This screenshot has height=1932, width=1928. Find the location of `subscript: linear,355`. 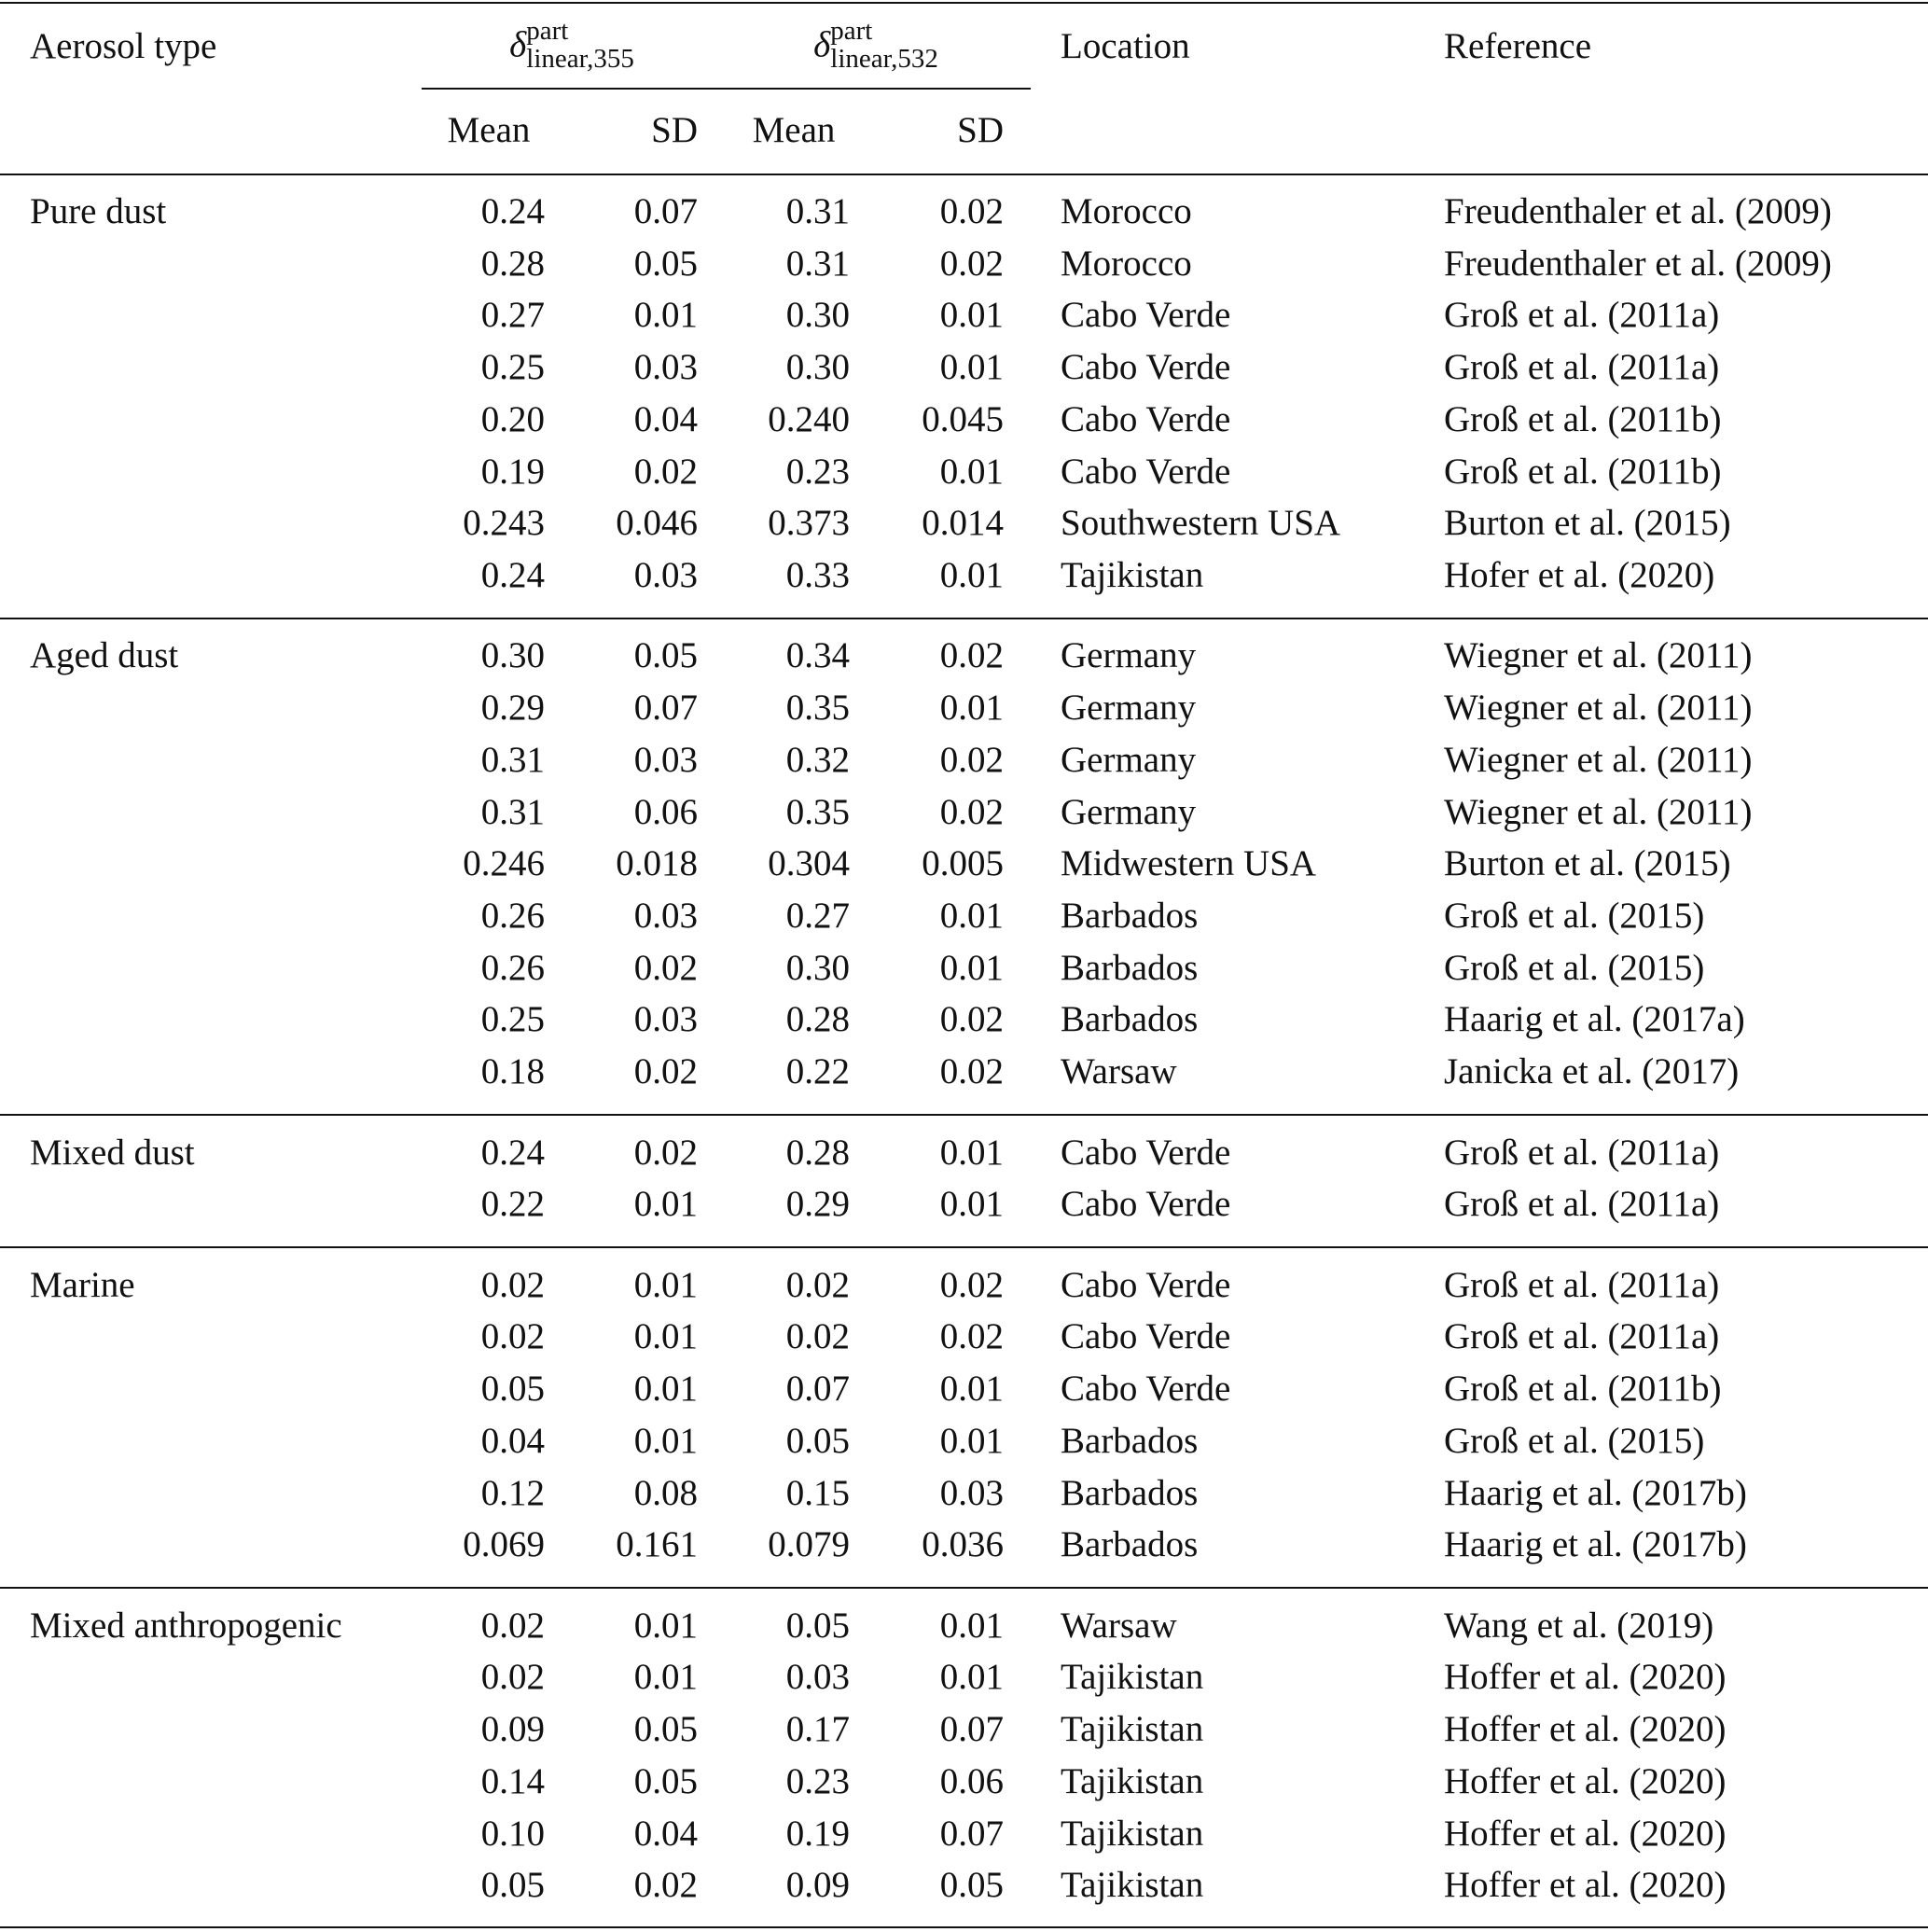

subscript: linear,355 is located at coordinates (580, 59).